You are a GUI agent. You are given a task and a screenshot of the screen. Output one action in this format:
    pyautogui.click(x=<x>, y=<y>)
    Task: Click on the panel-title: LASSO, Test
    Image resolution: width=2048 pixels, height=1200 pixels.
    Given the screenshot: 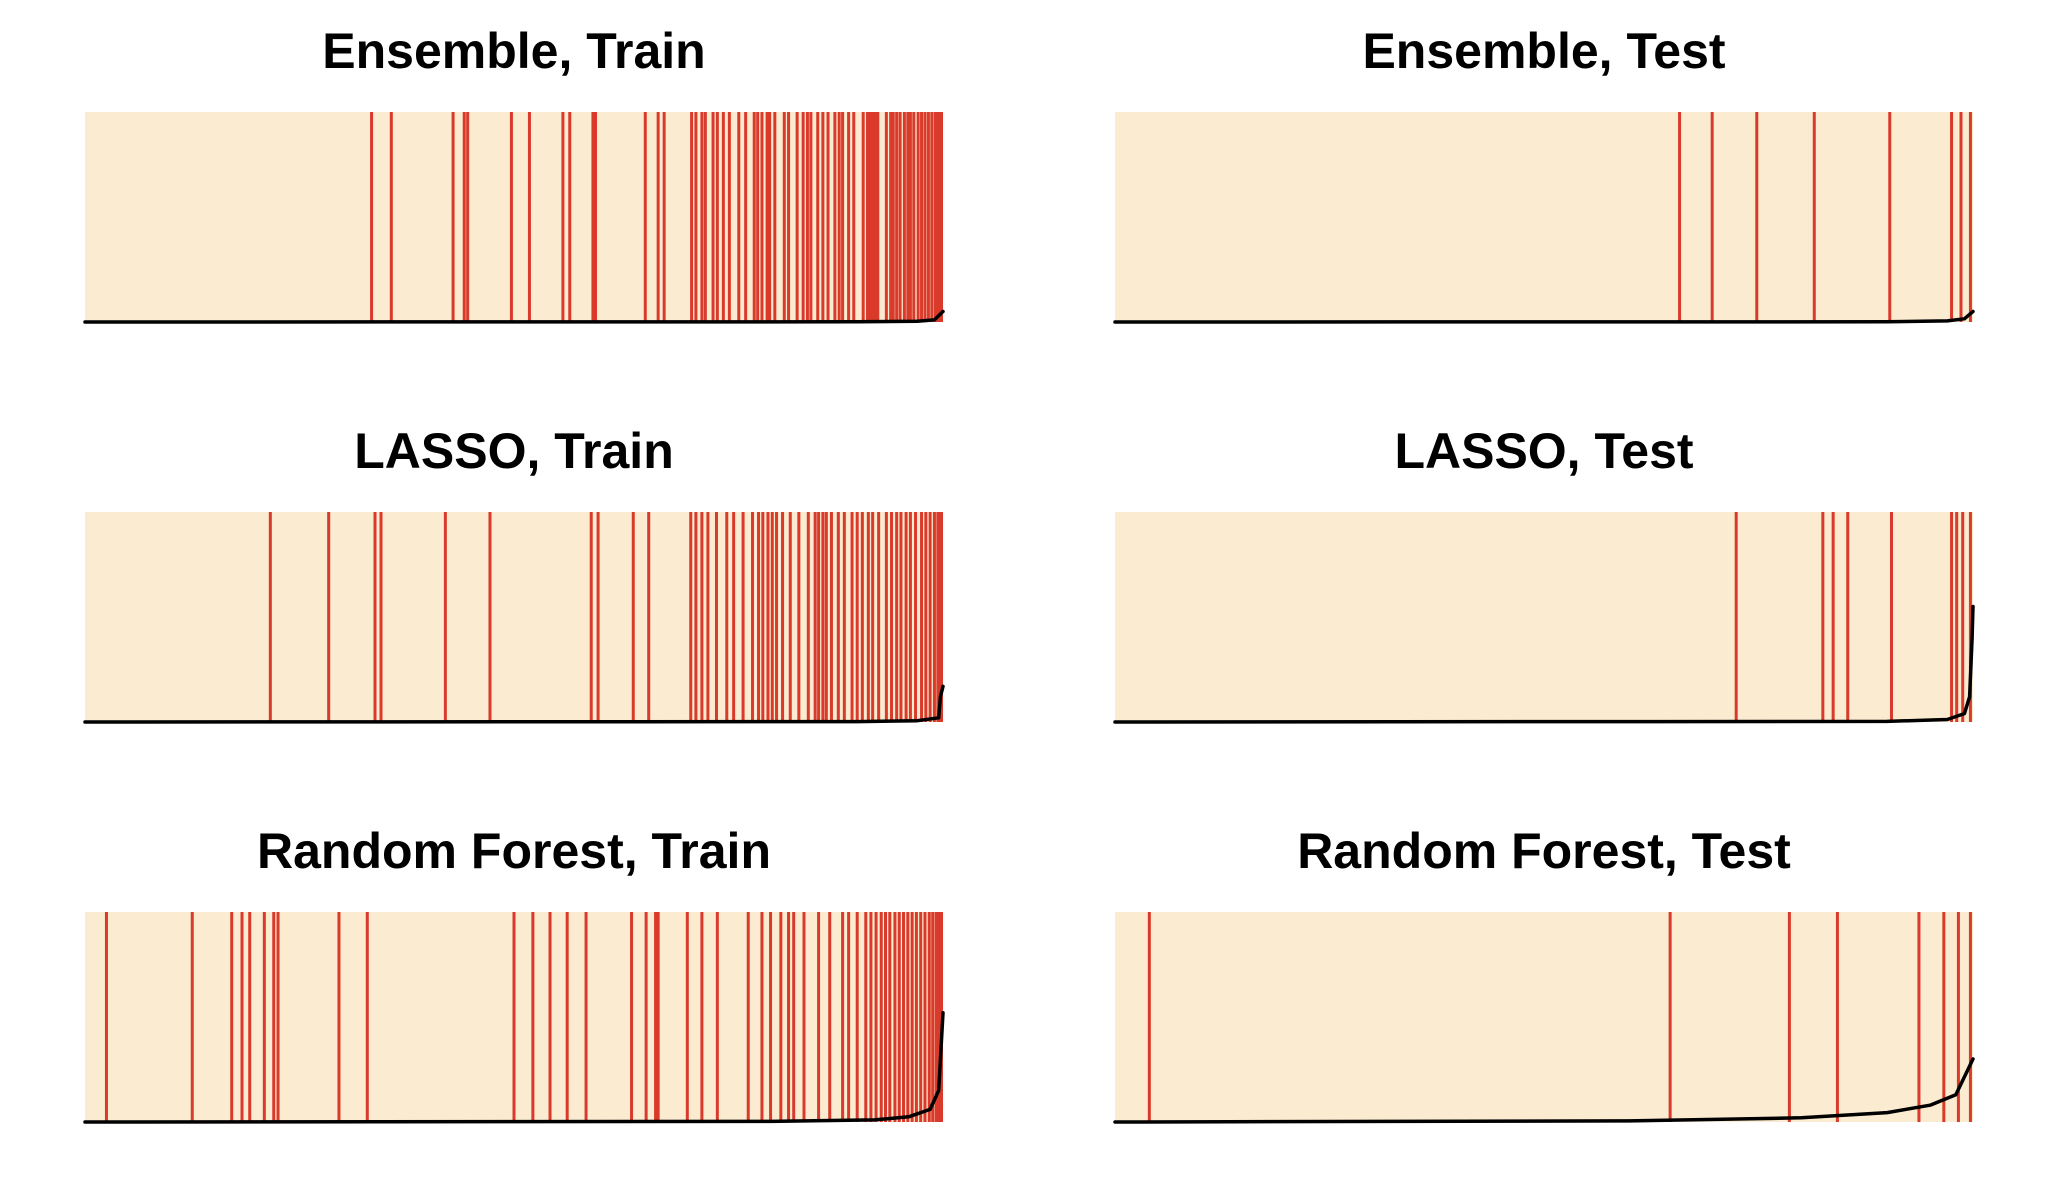 What is the action you would take?
    pyautogui.click(x=1544, y=451)
    